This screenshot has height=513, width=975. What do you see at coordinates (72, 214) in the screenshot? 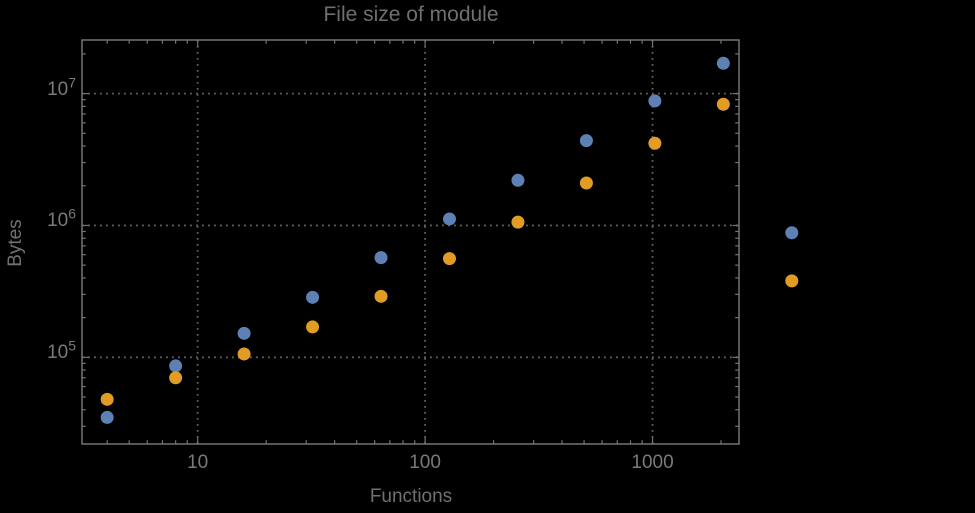
I see `tick-exponent: 6` at bounding box center [72, 214].